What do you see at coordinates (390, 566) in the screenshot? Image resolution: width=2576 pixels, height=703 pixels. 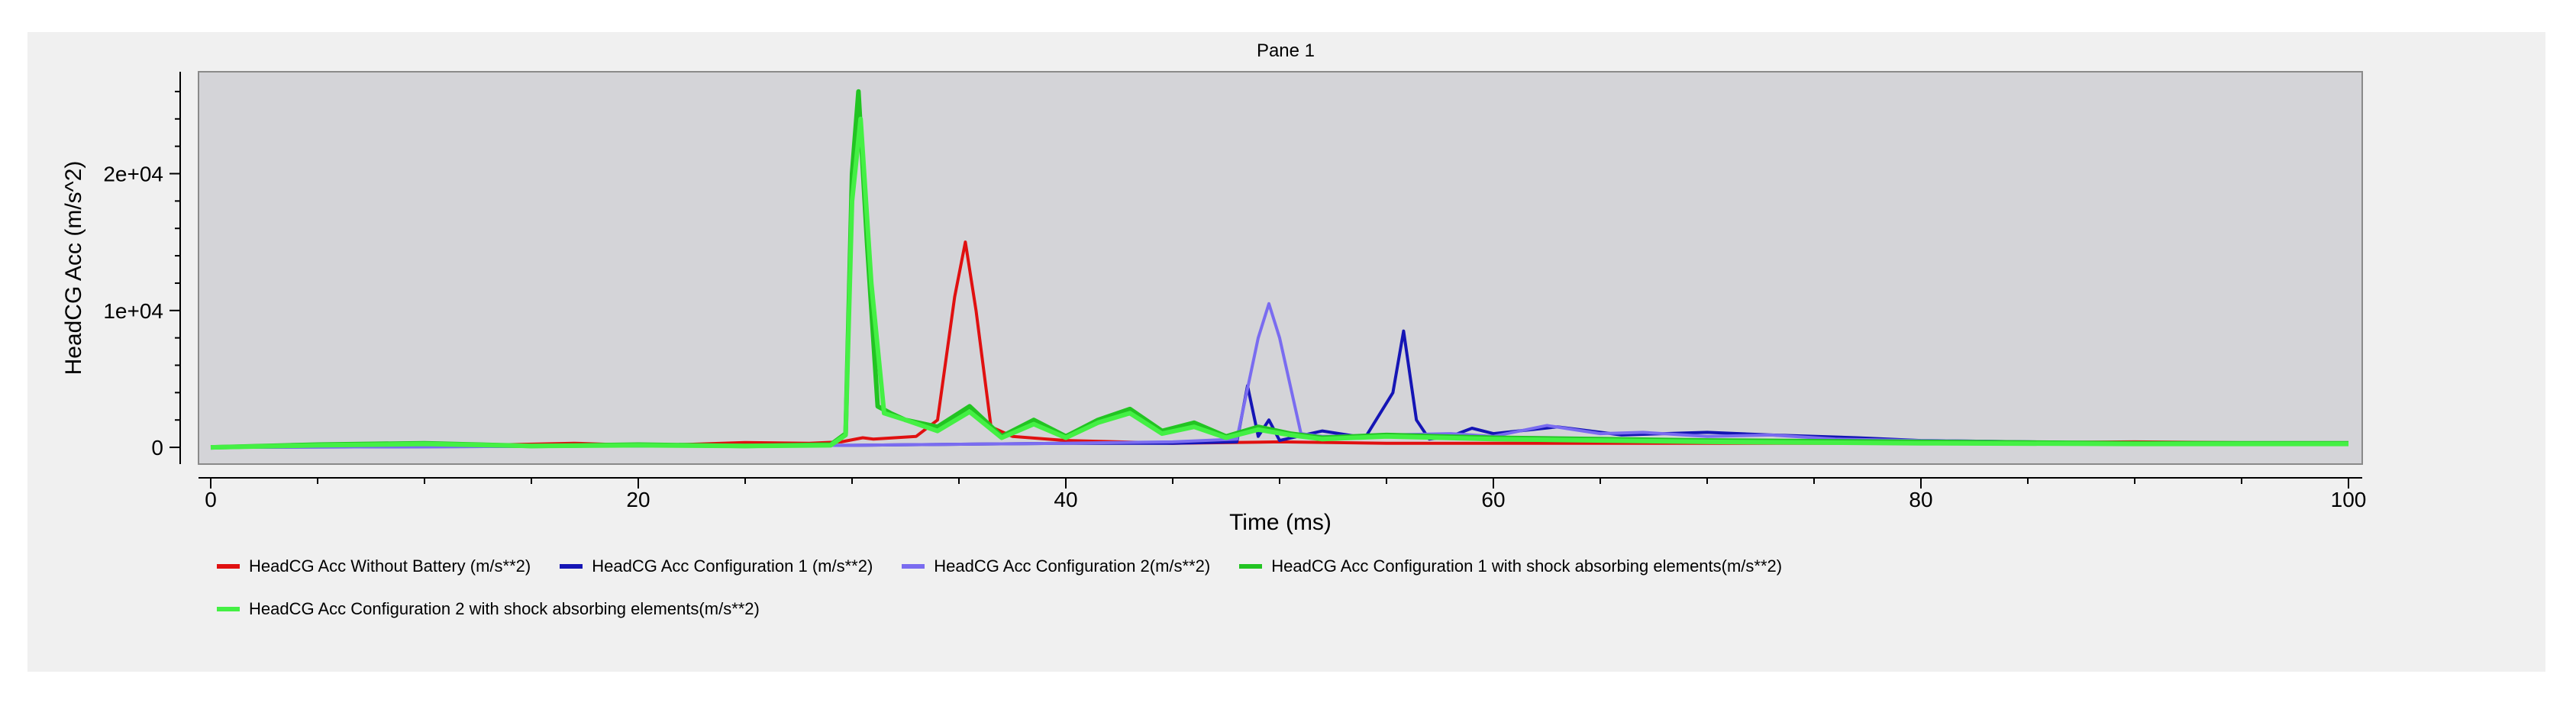 I see `legend-label: HeadCG Acc Without Battery (m/s**2)` at bounding box center [390, 566].